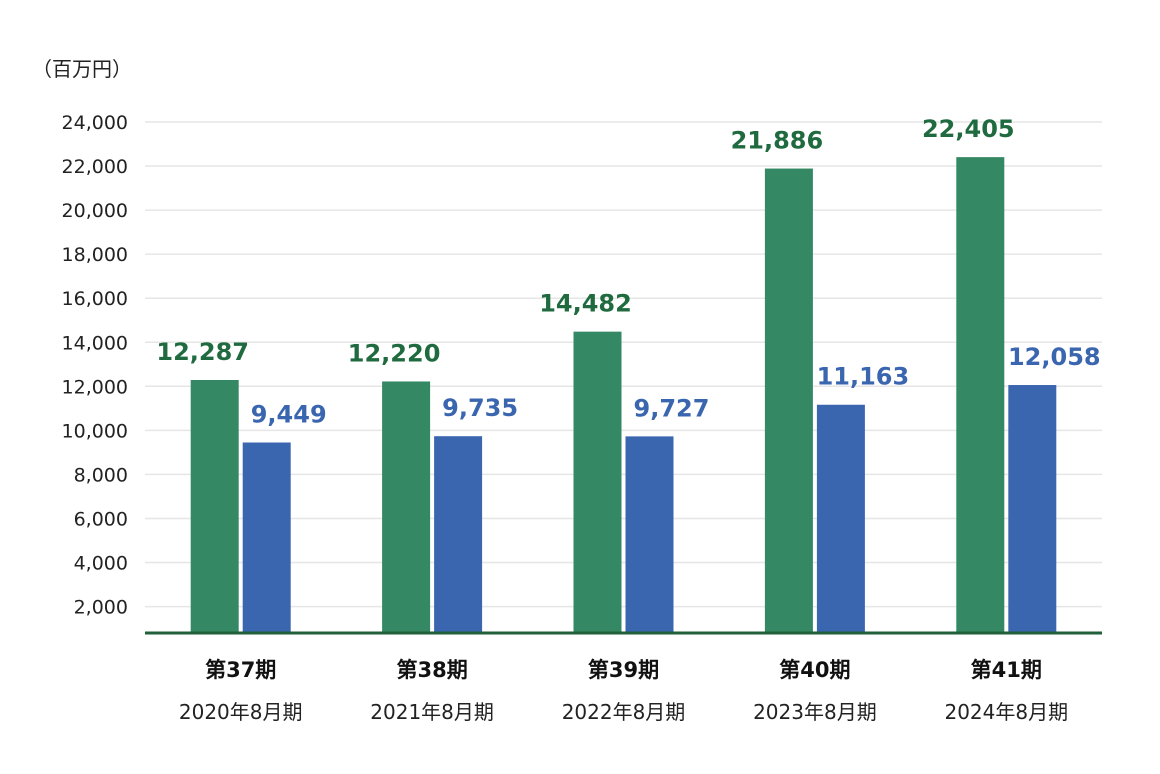  What do you see at coordinates (82, 69) in the screenshot?
I see `y-axis-unit-label: （百万円）` at bounding box center [82, 69].